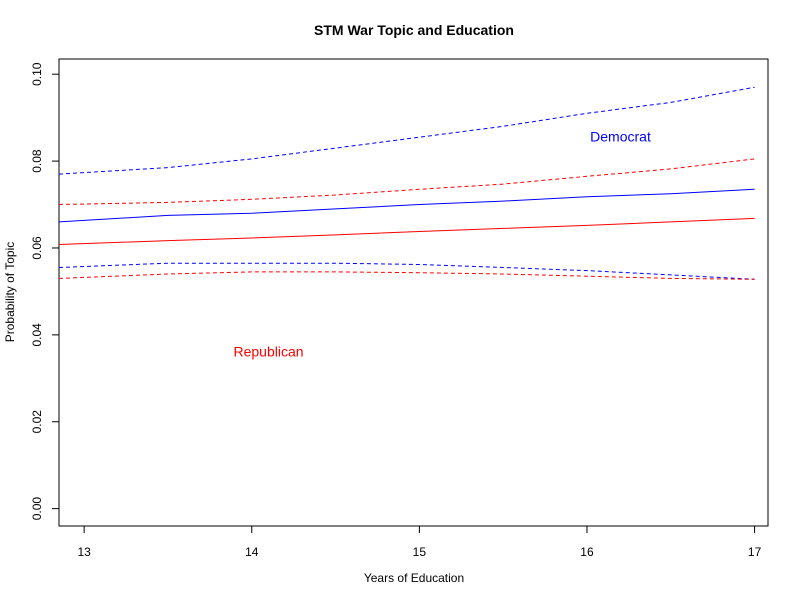 This screenshot has height=600, width=800. I want to click on x-tick-label: 17, so click(755, 552).